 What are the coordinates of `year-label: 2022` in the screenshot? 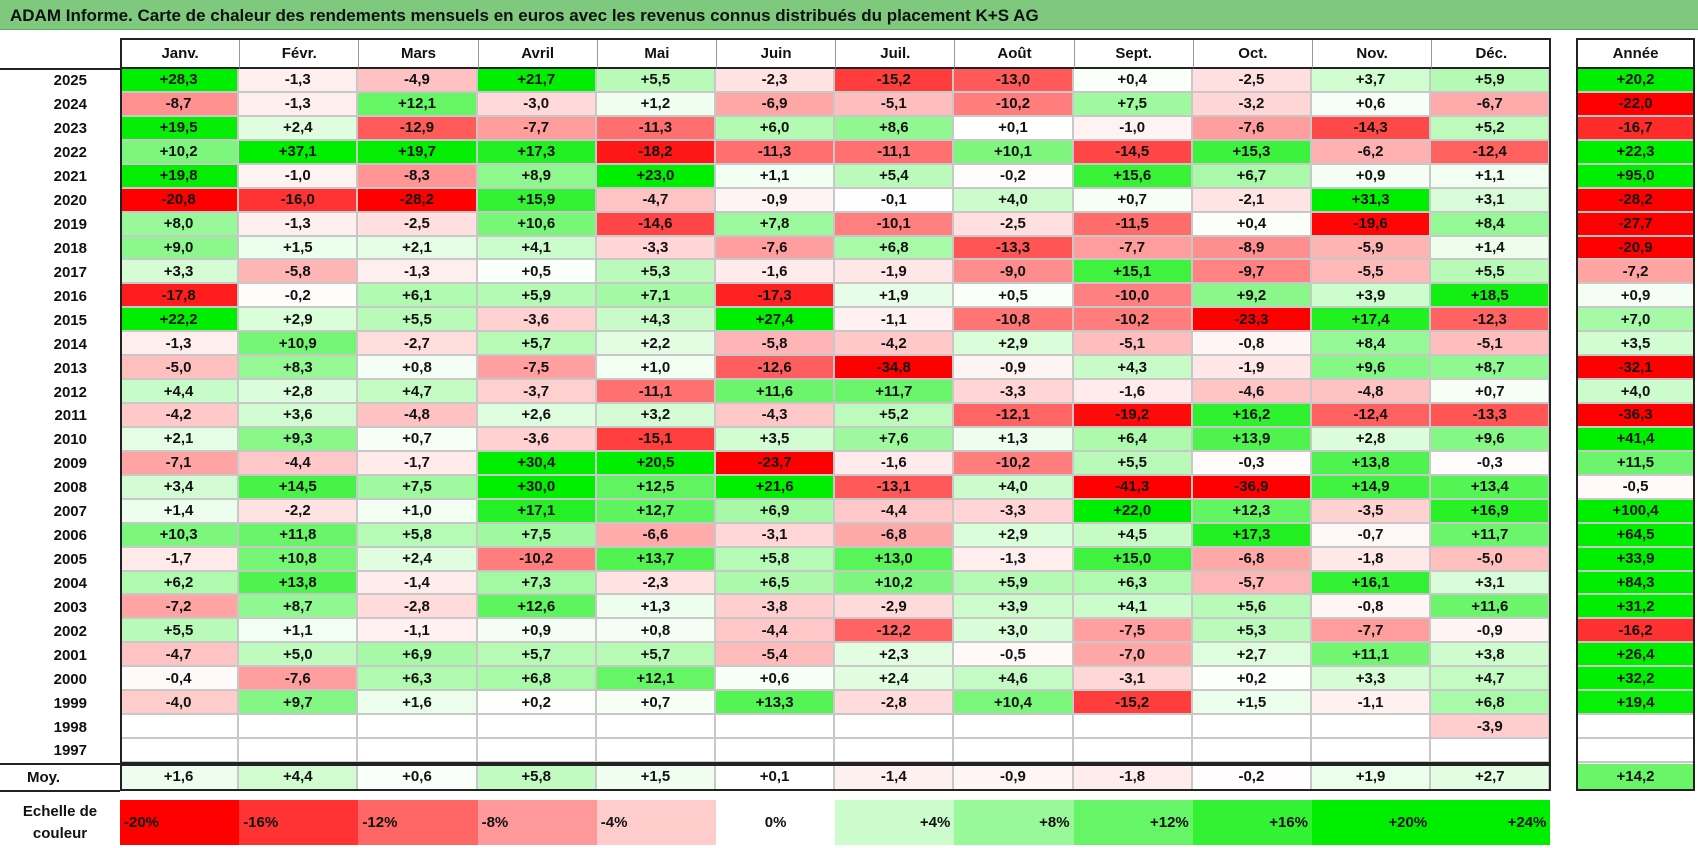 It's located at (70, 153).